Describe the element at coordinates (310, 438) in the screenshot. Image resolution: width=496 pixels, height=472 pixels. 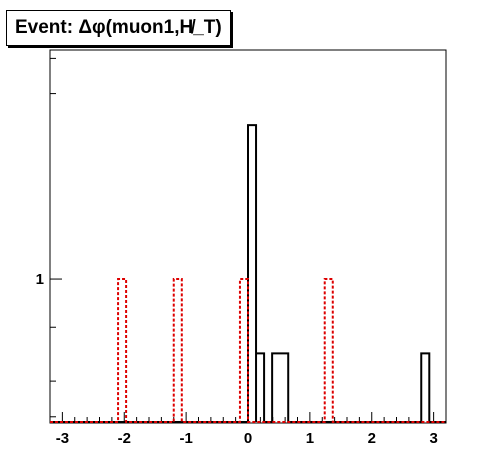
I see `x-tick-label: 1` at that location.